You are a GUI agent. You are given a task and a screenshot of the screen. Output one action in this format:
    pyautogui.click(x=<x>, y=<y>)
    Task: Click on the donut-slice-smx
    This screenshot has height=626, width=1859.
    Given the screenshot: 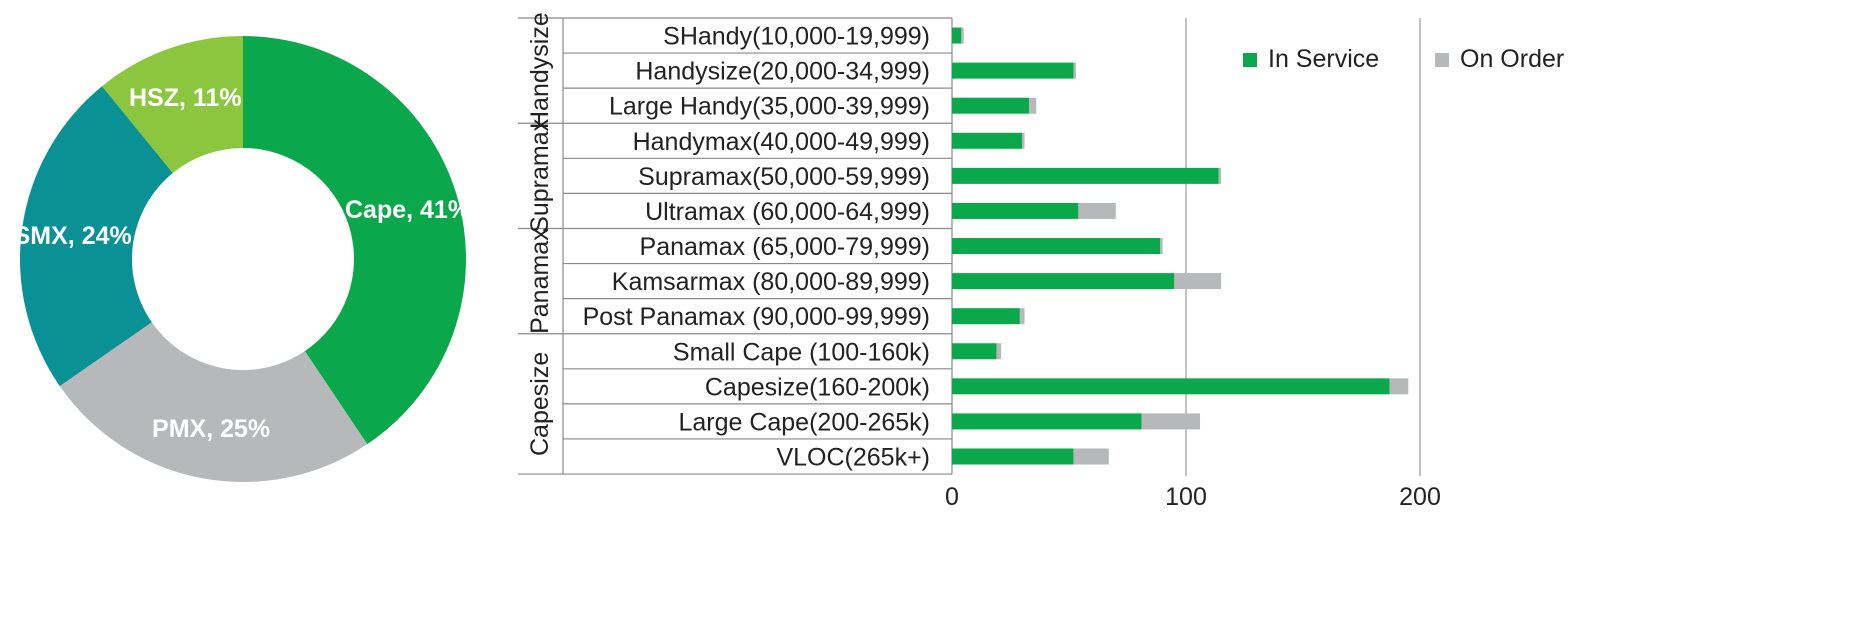 What is the action you would take?
    pyautogui.click(x=96, y=236)
    